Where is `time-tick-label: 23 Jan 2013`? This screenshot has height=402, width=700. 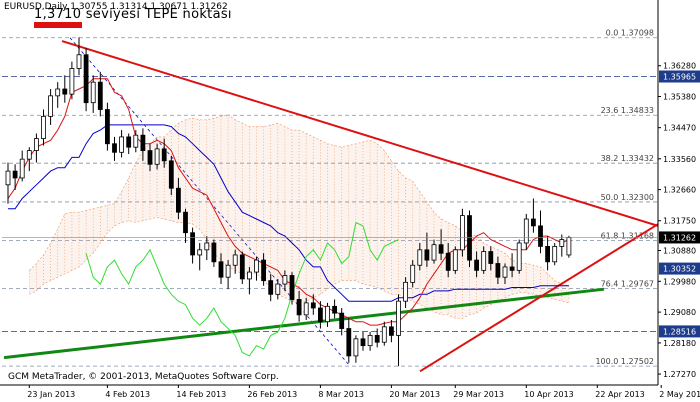 time-tick-label: 23 Jan 2013 is located at coordinates (51, 394).